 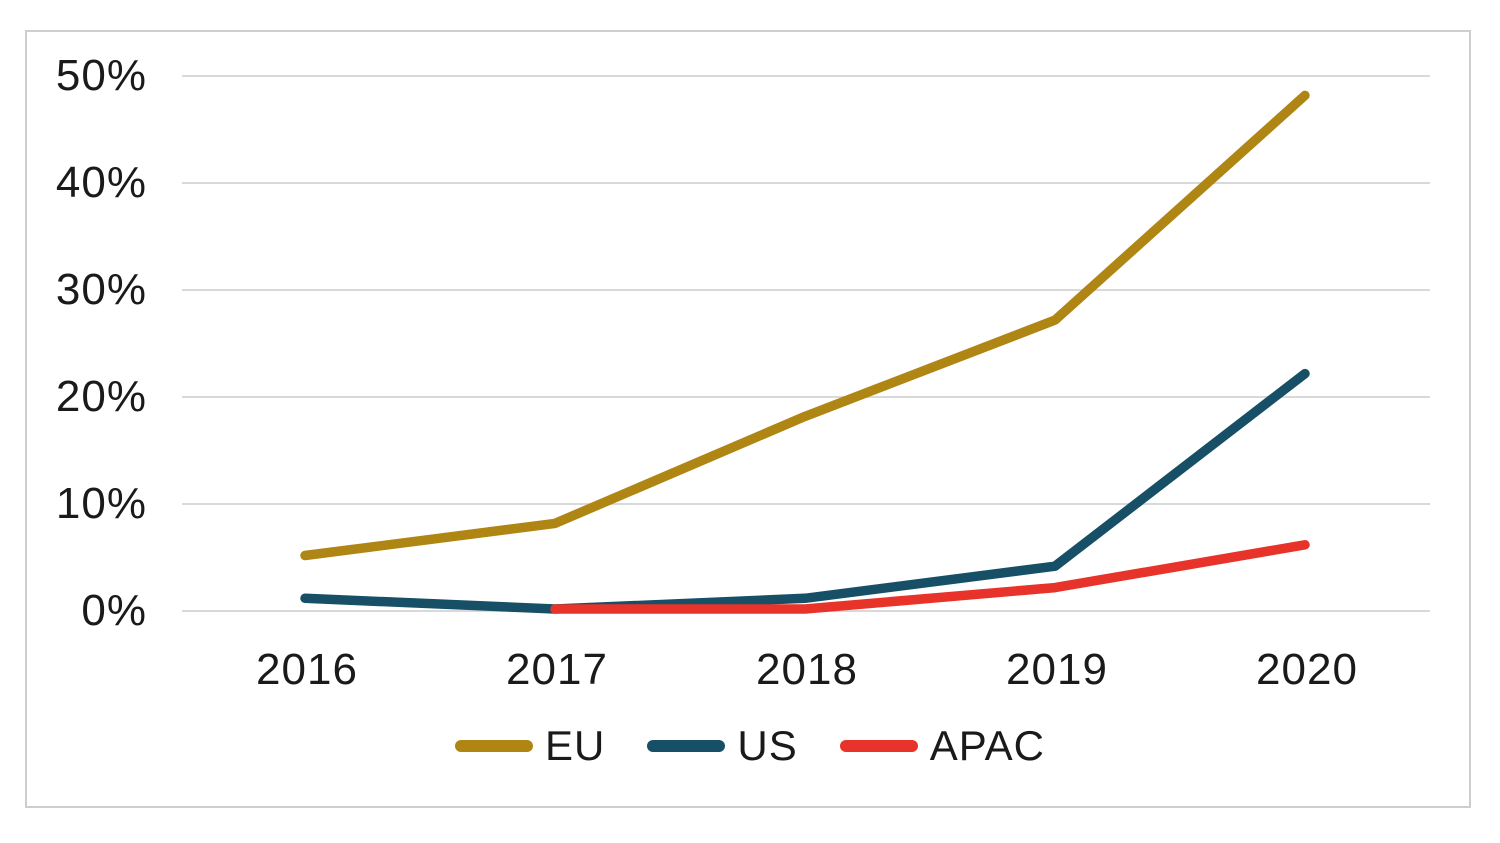 I want to click on legend-item-us: US, so click(x=722, y=746).